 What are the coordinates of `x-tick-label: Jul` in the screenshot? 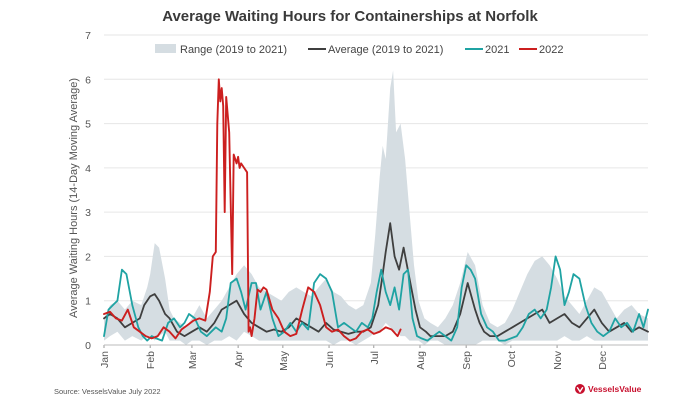 It's located at (375, 357).